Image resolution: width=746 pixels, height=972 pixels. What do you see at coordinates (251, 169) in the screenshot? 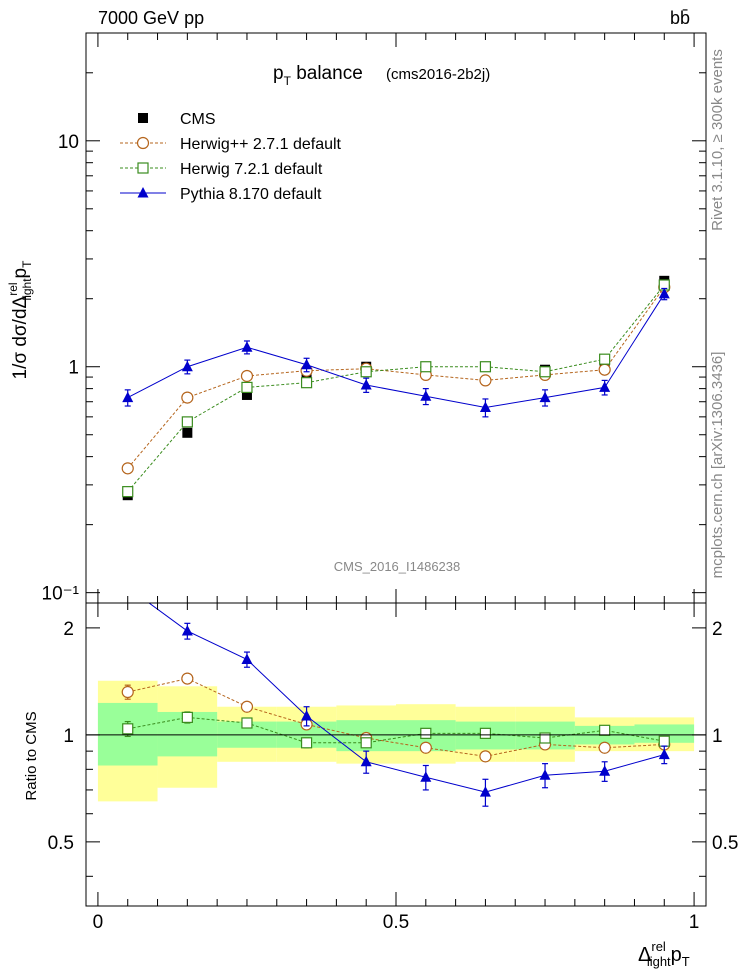
I see `legend-label: Herwig 7.2.1 default` at bounding box center [251, 169].